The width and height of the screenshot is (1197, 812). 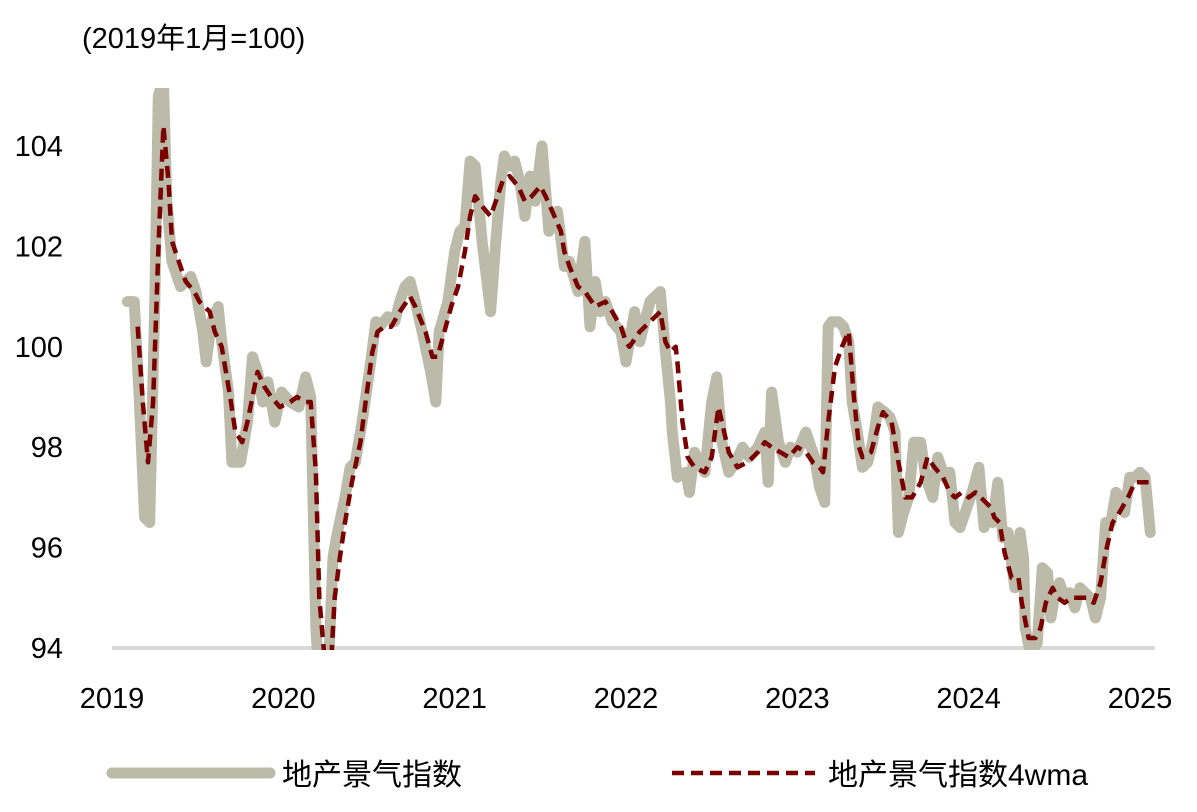 What do you see at coordinates (112, 699) in the screenshot?
I see `x-tick-label: 2019` at bounding box center [112, 699].